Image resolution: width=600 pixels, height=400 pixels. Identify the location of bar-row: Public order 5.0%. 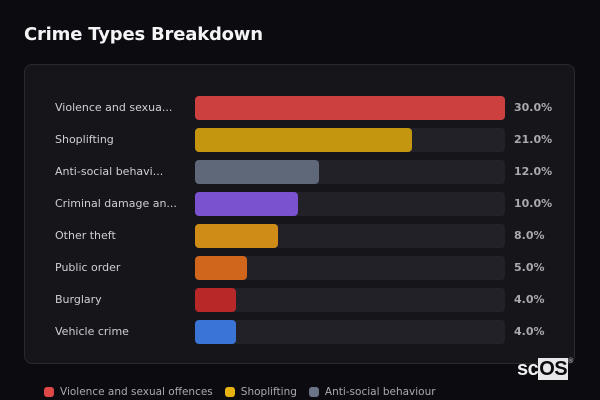
(299, 268).